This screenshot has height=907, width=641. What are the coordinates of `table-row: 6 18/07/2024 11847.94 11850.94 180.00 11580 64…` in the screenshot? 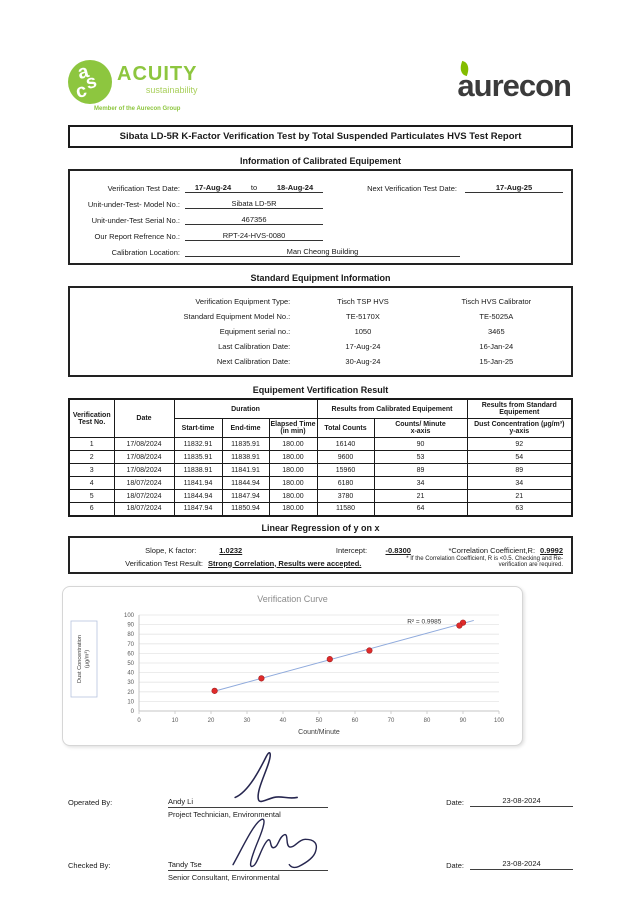 It's located at (320, 509).